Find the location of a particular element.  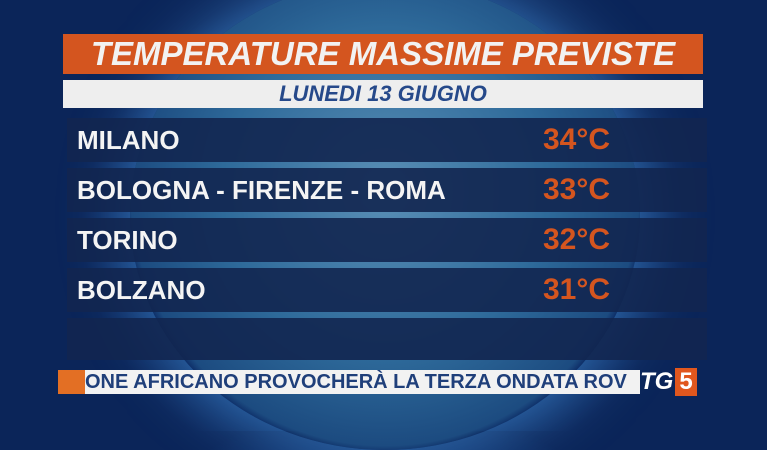

temperature-row: TORINO 32°C is located at coordinates (387, 240).